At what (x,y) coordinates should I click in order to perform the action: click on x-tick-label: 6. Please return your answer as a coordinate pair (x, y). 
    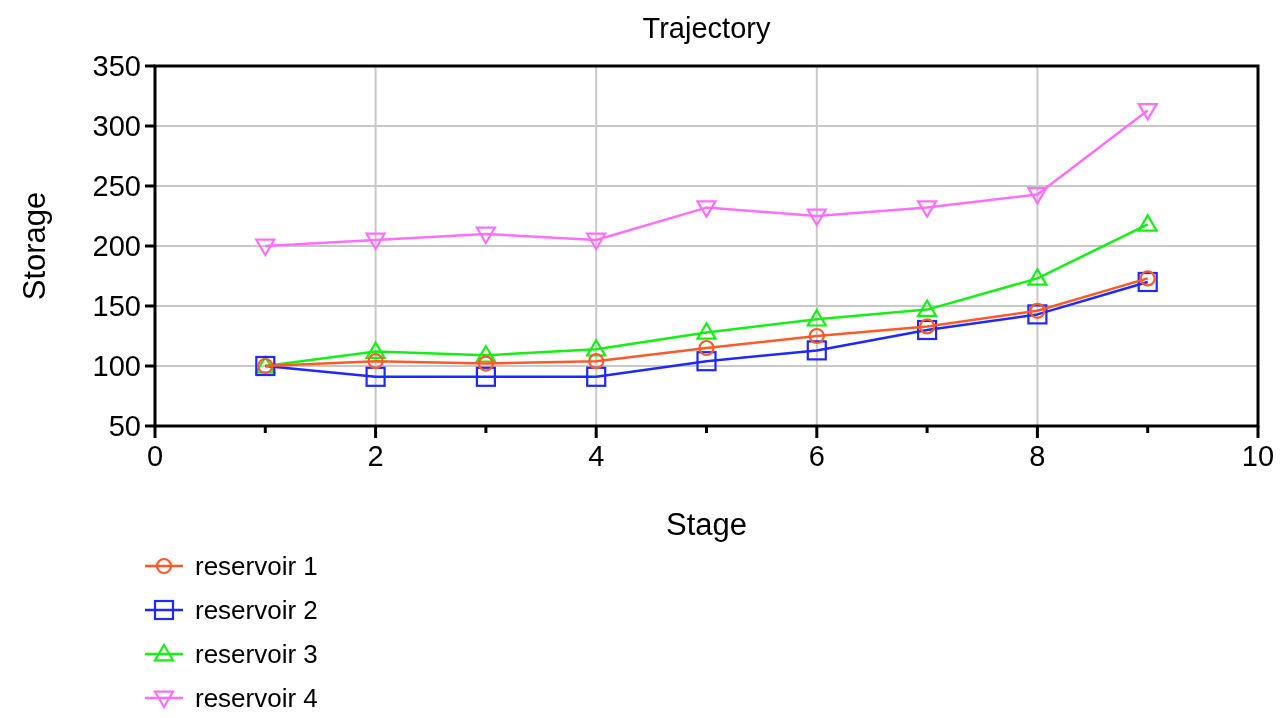
    Looking at the image, I should click on (816, 456).